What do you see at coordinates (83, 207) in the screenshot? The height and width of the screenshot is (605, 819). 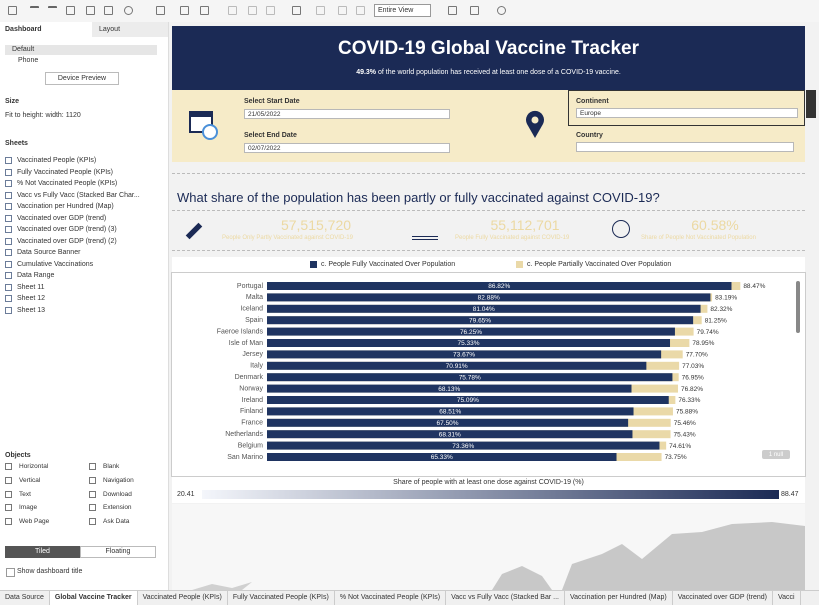 I see `sheet-item: Vaccination per Hundred (Map)` at bounding box center [83, 207].